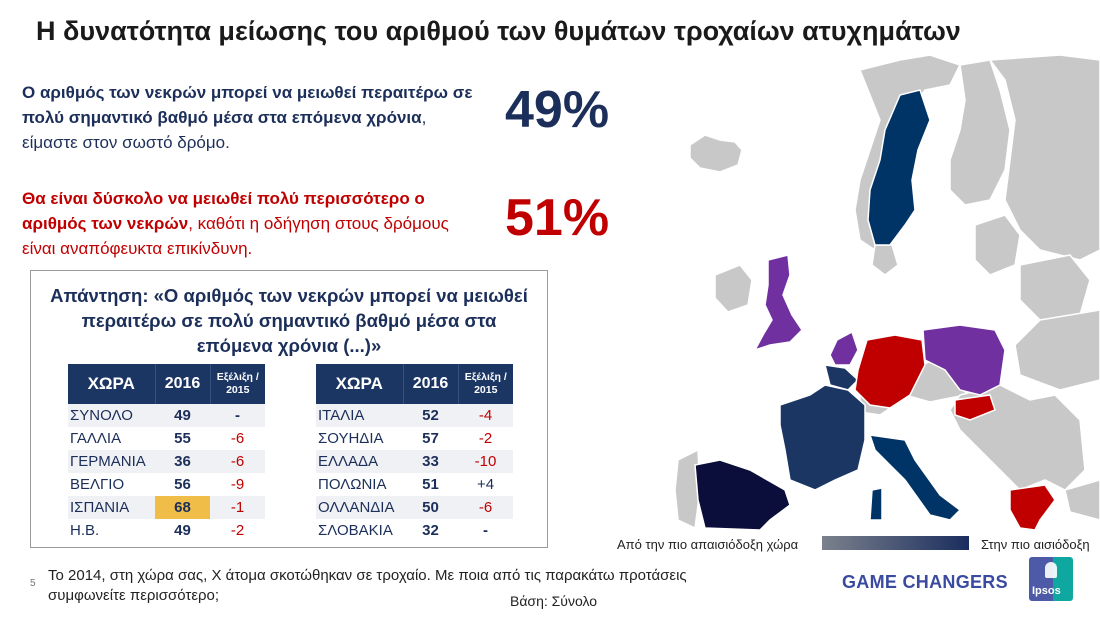 This screenshot has width=1100, height=619. Describe the element at coordinates (687, 489) in the screenshot. I see `map-portugal` at that location.